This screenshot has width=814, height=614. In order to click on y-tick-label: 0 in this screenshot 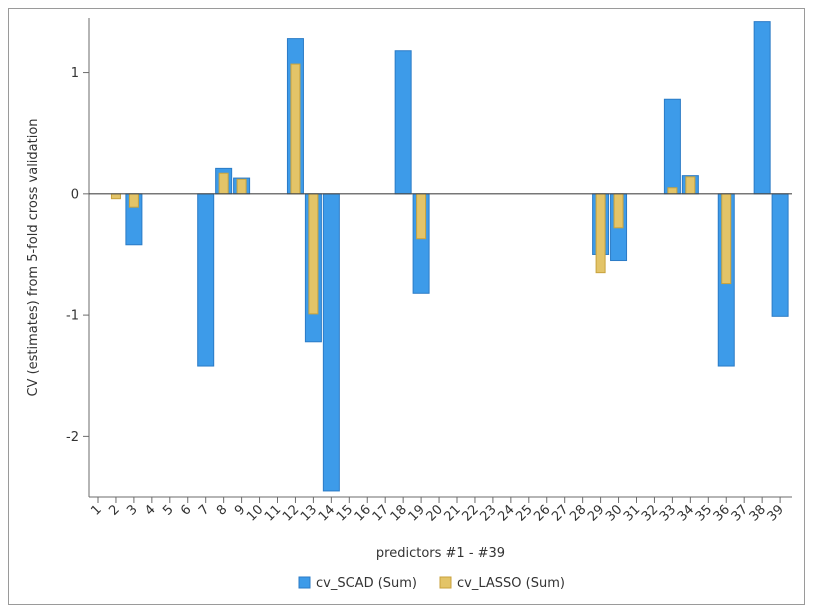, I will do `click(75, 194)`.